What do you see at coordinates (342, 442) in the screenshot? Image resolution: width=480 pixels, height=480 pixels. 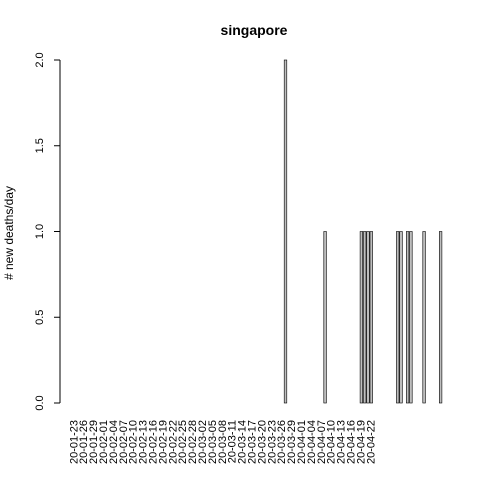 I see `x-tick-label: 20-04-13` at bounding box center [342, 442].